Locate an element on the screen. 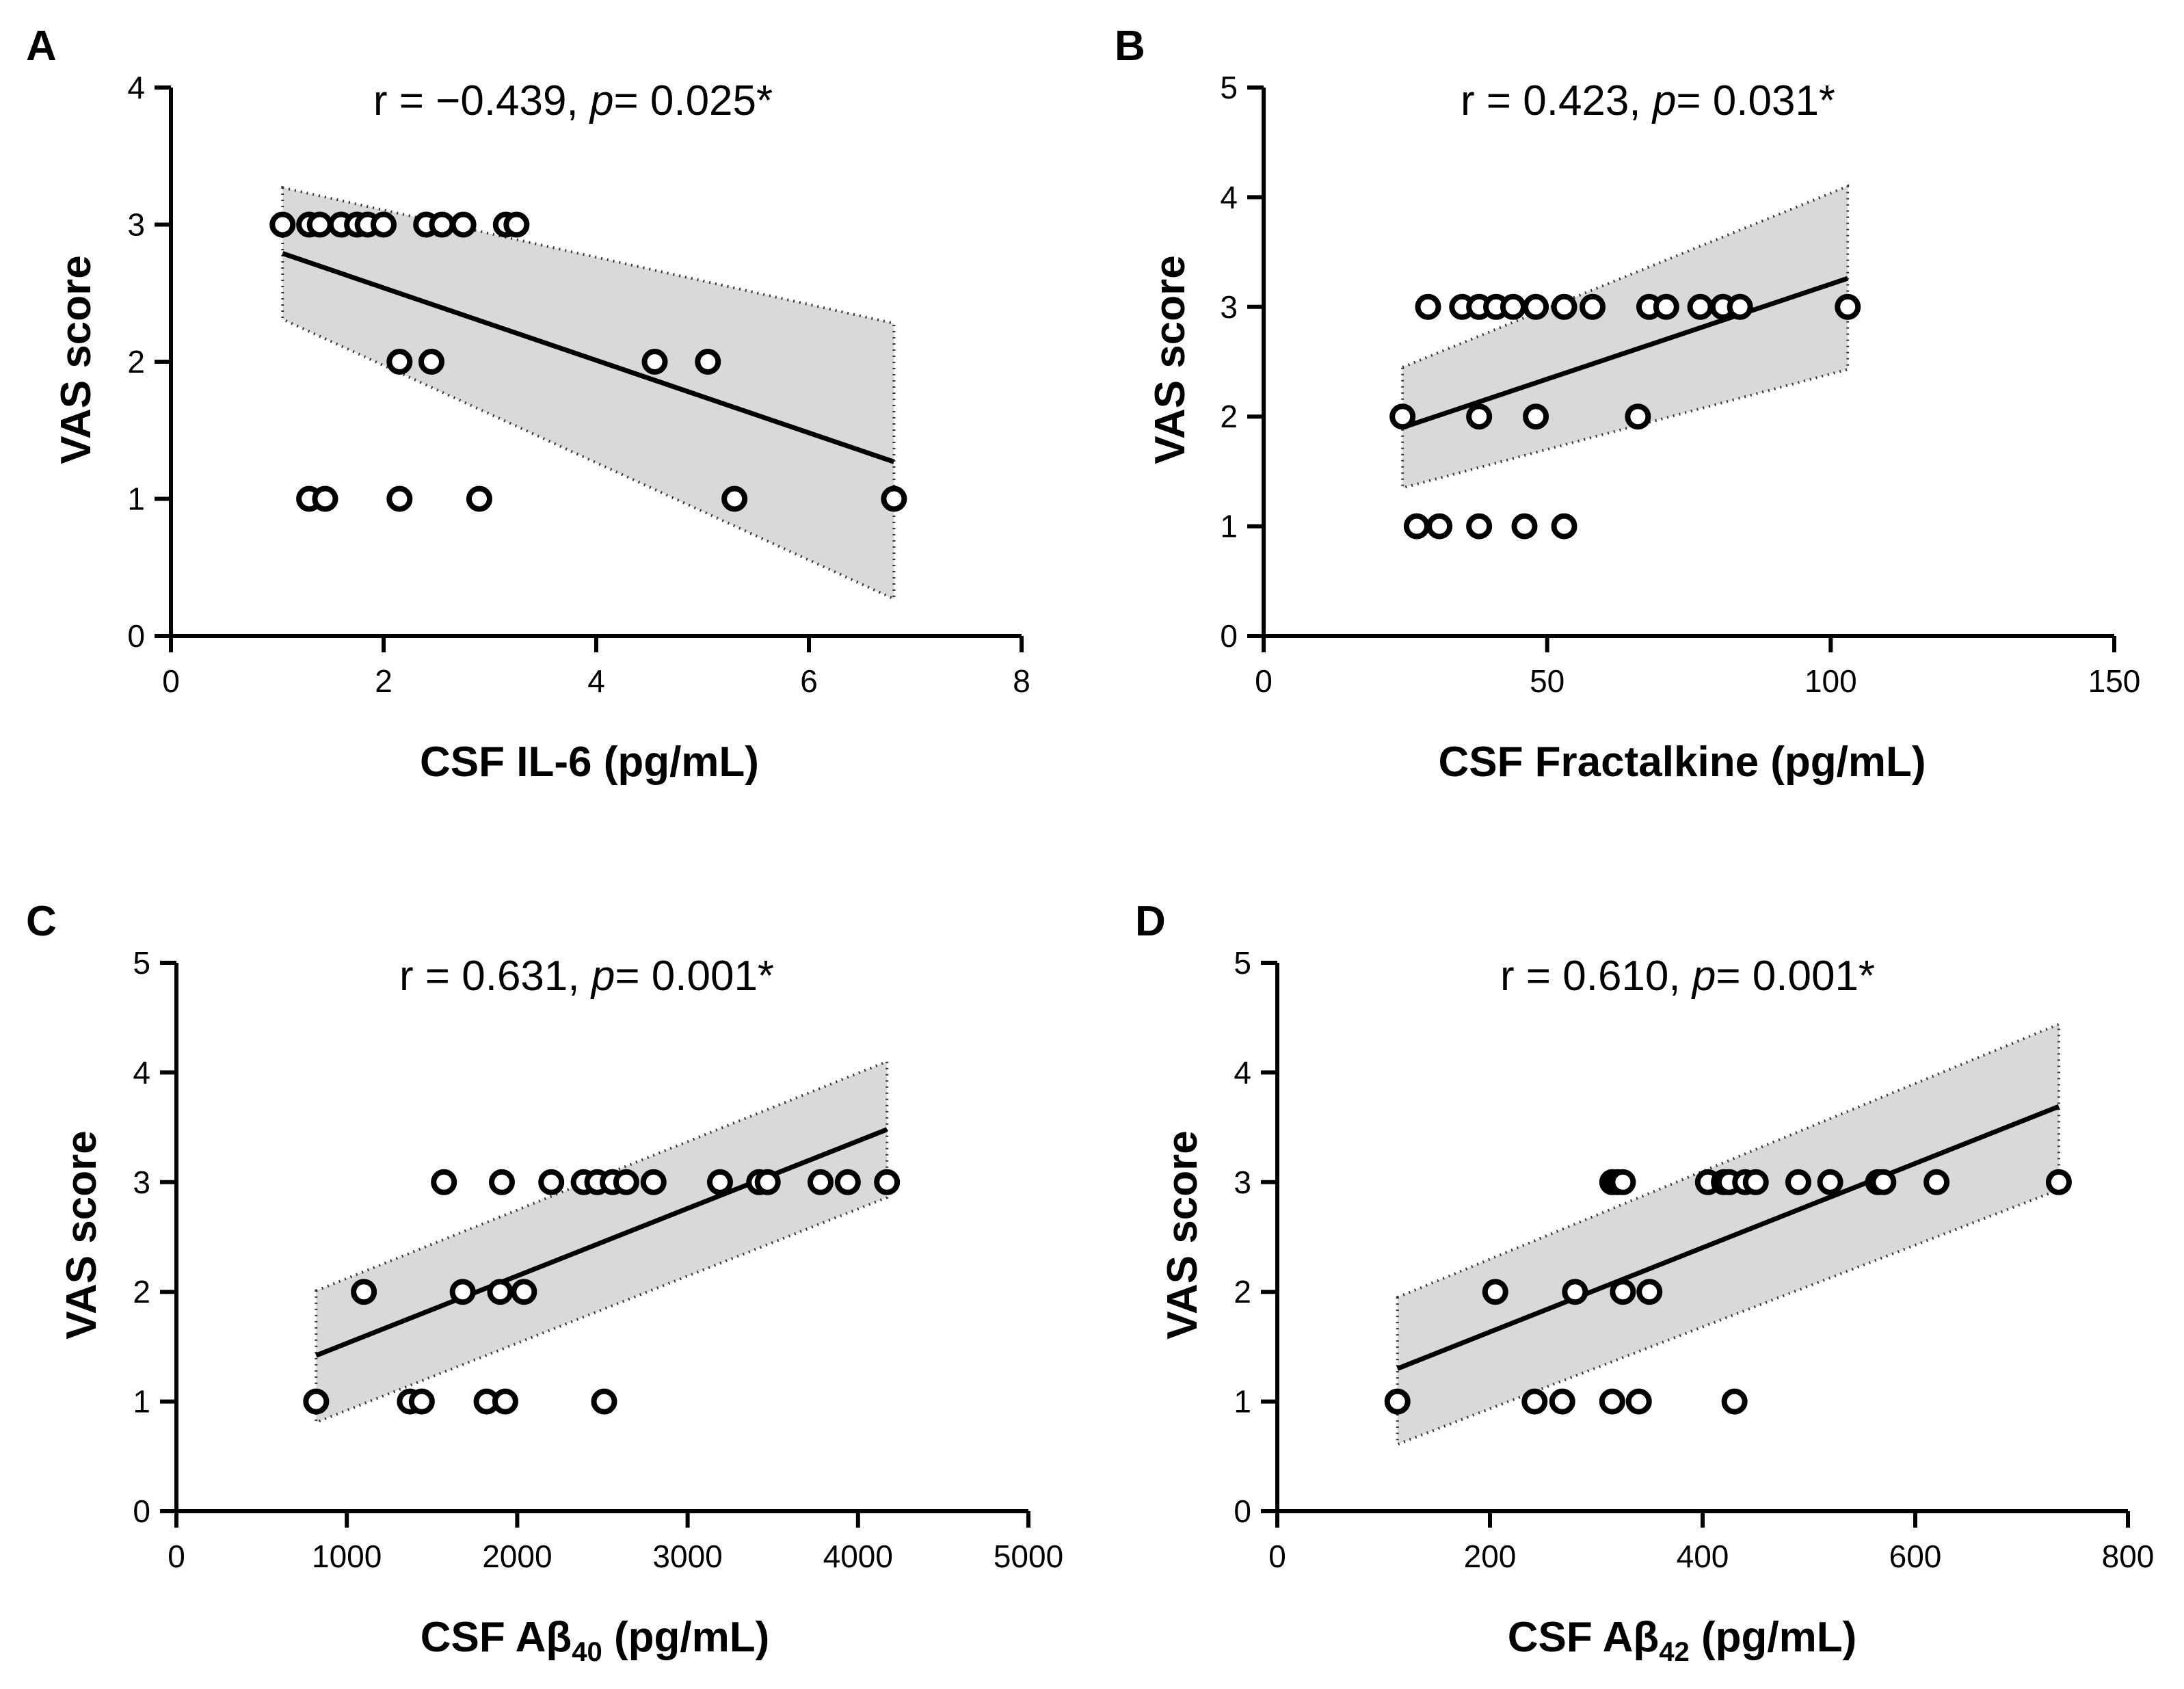 The height and width of the screenshot is (1689, 2184). x-axis-title: CSF Fractalkine (pg/mL) is located at coordinates (1682, 762).